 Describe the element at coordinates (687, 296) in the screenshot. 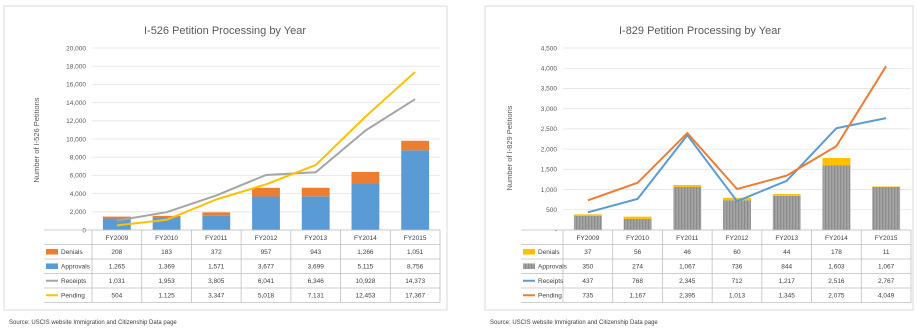

I see `table-value: 2,395` at that location.